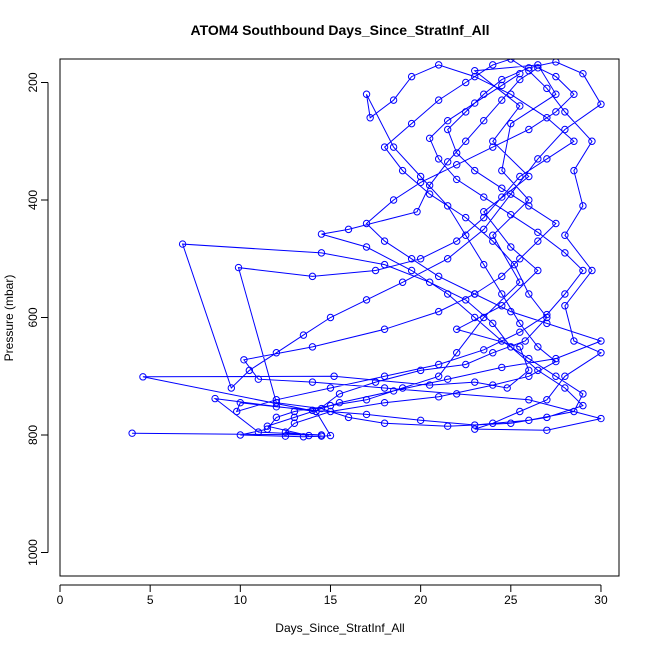 Image resolution: width=650 pixels, height=650 pixels. I want to click on chart-title: ATOM4 Southbound Days_Since_StratInf_All, so click(340, 30).